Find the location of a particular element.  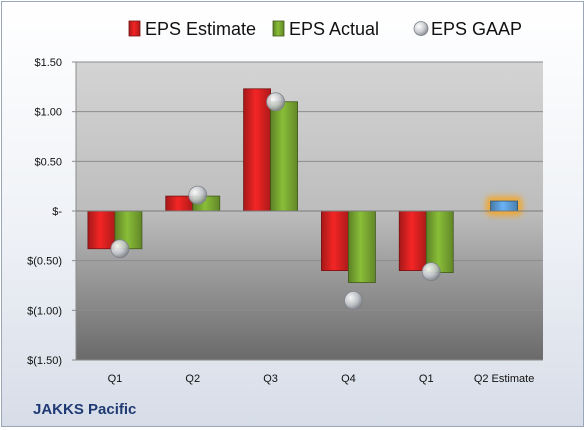

legend-label-0: EPS Estimate is located at coordinates (200, 29).